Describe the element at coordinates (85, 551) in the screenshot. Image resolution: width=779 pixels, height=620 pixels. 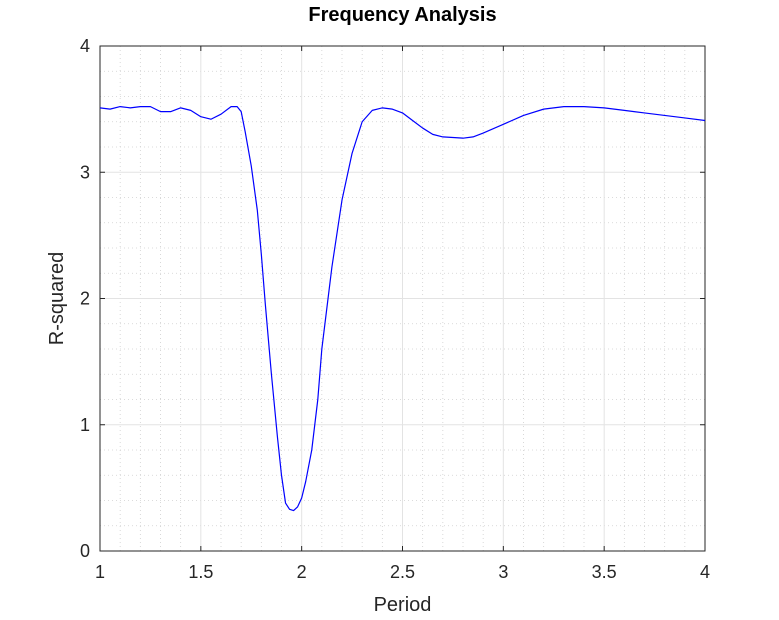
I see `y-tick-label: 0` at that location.